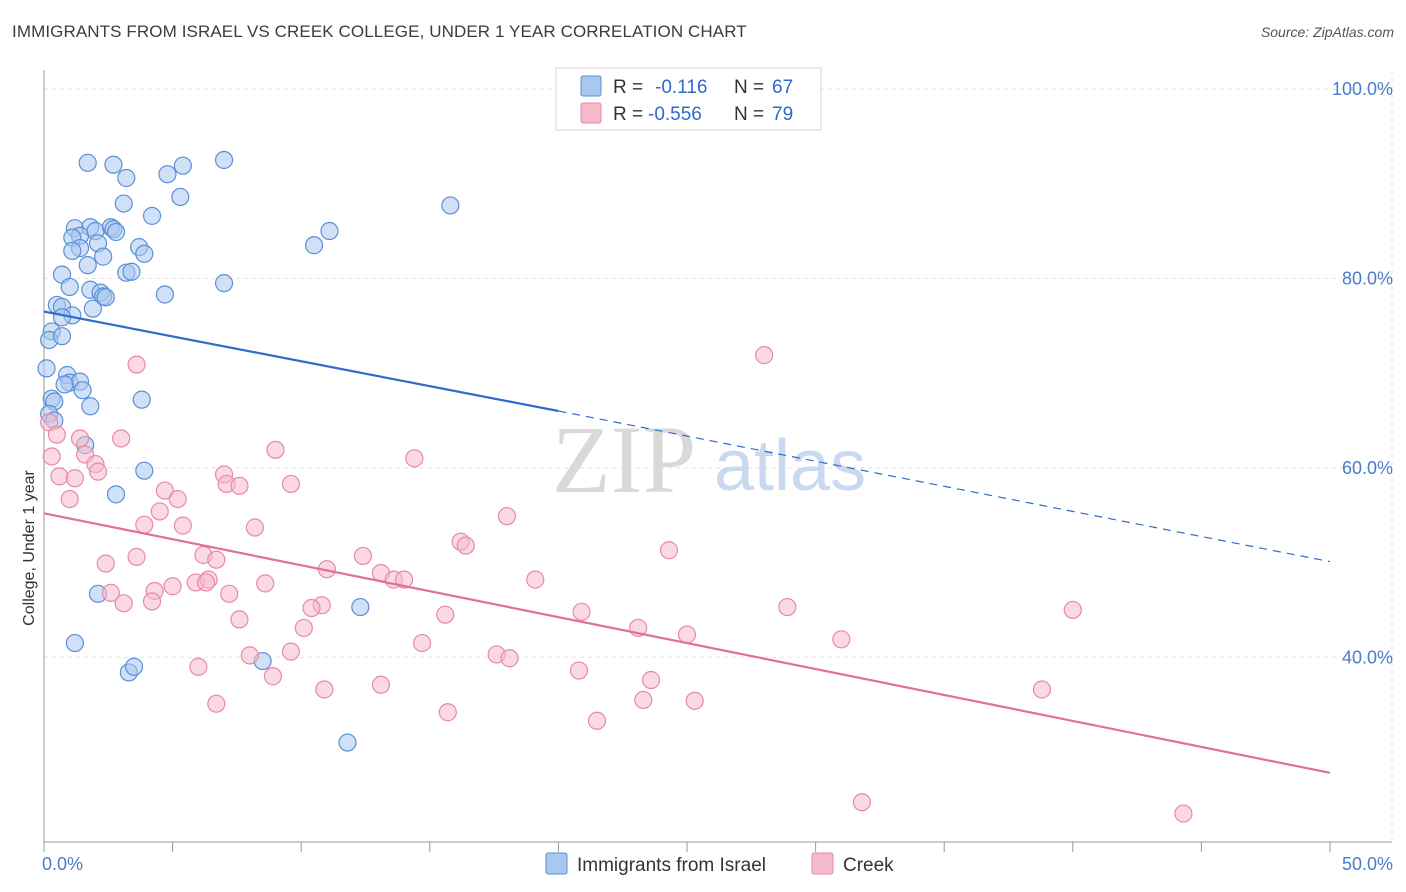 This screenshot has width=1406, height=892. I want to click on y-tick-label: 60.0%, so click(1367, 468).